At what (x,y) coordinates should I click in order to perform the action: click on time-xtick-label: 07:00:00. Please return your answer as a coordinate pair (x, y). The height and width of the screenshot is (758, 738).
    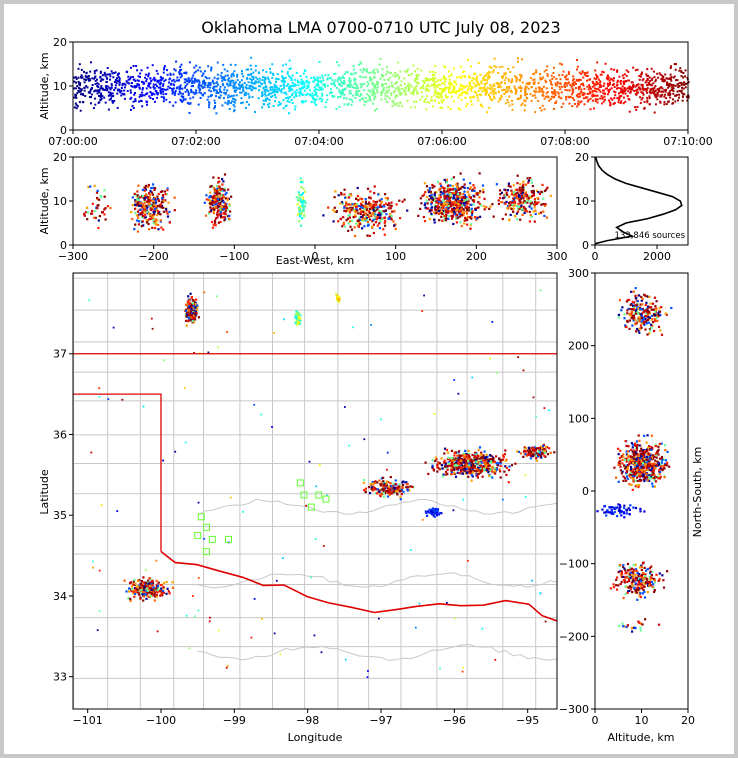
    Looking at the image, I should click on (72, 141).